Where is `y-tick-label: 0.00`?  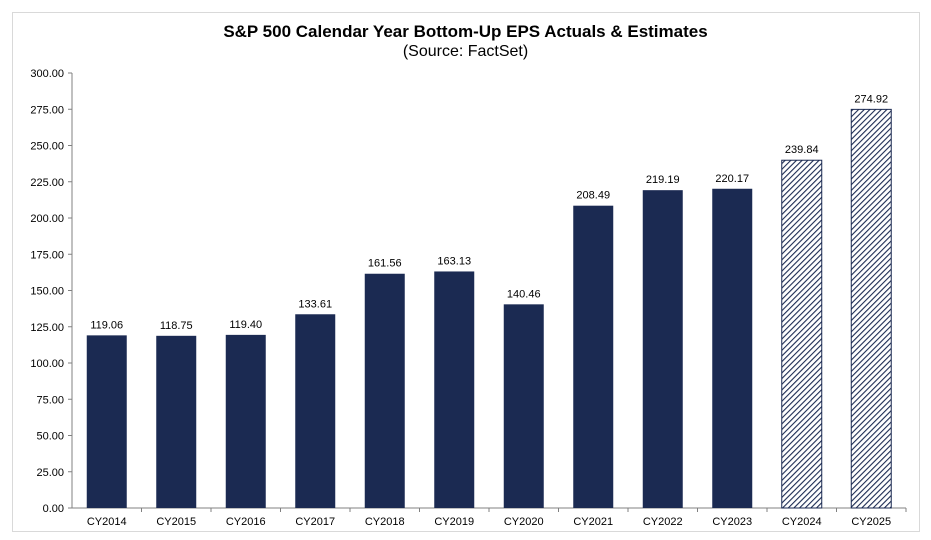 y-tick-label: 0.00 is located at coordinates (53, 509).